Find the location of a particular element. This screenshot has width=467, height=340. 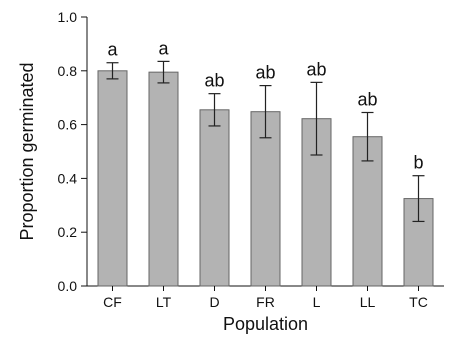

x-tick-label: D is located at coordinates (214, 302).